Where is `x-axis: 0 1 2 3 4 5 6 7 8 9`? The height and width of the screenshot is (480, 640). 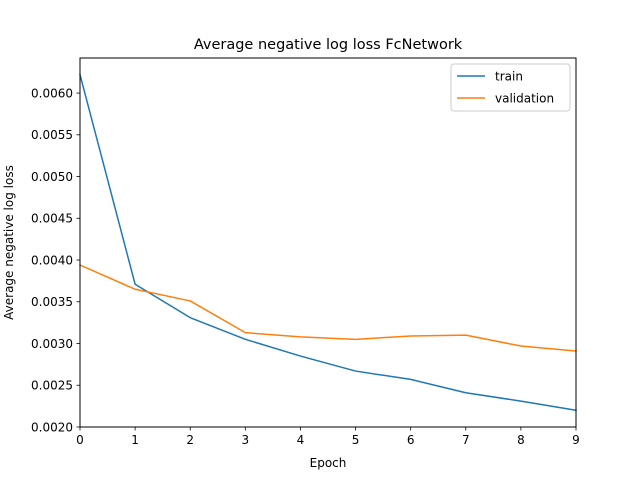
x-axis: 0 1 2 3 4 5 6 7 8 9 is located at coordinates (328, 437).